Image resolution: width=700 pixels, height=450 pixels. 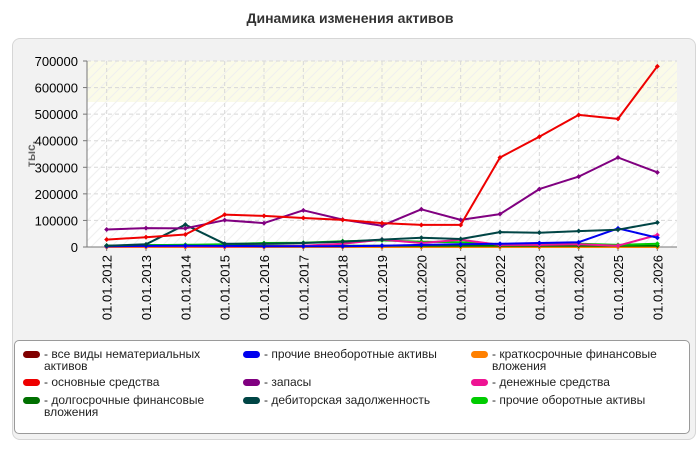 I want to click on x-tick-label: 01.01.2022, so click(x=500, y=287).